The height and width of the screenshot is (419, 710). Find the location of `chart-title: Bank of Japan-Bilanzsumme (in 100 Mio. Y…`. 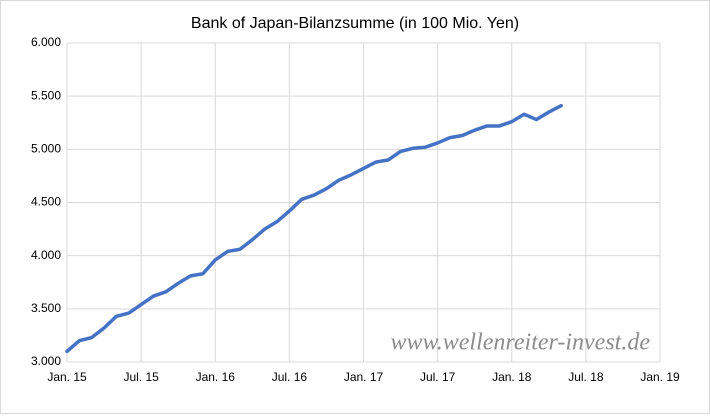

chart-title: Bank of Japan-Bilanzsumme (in 100 Mio. Y… is located at coordinates (355, 23).